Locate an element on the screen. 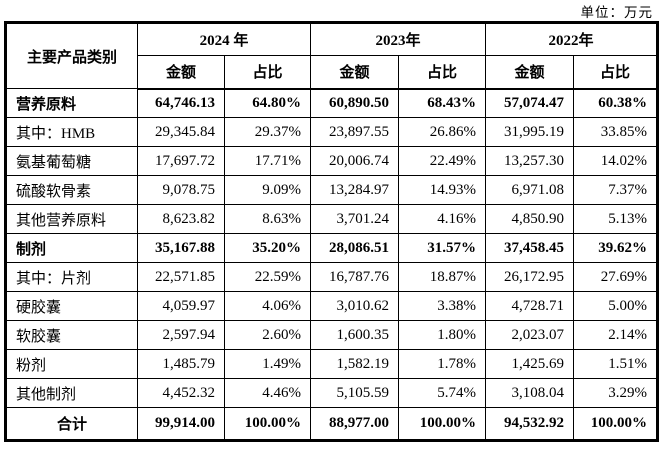 The image size is (660, 462). cell-value: 7.37% is located at coordinates (616, 190).